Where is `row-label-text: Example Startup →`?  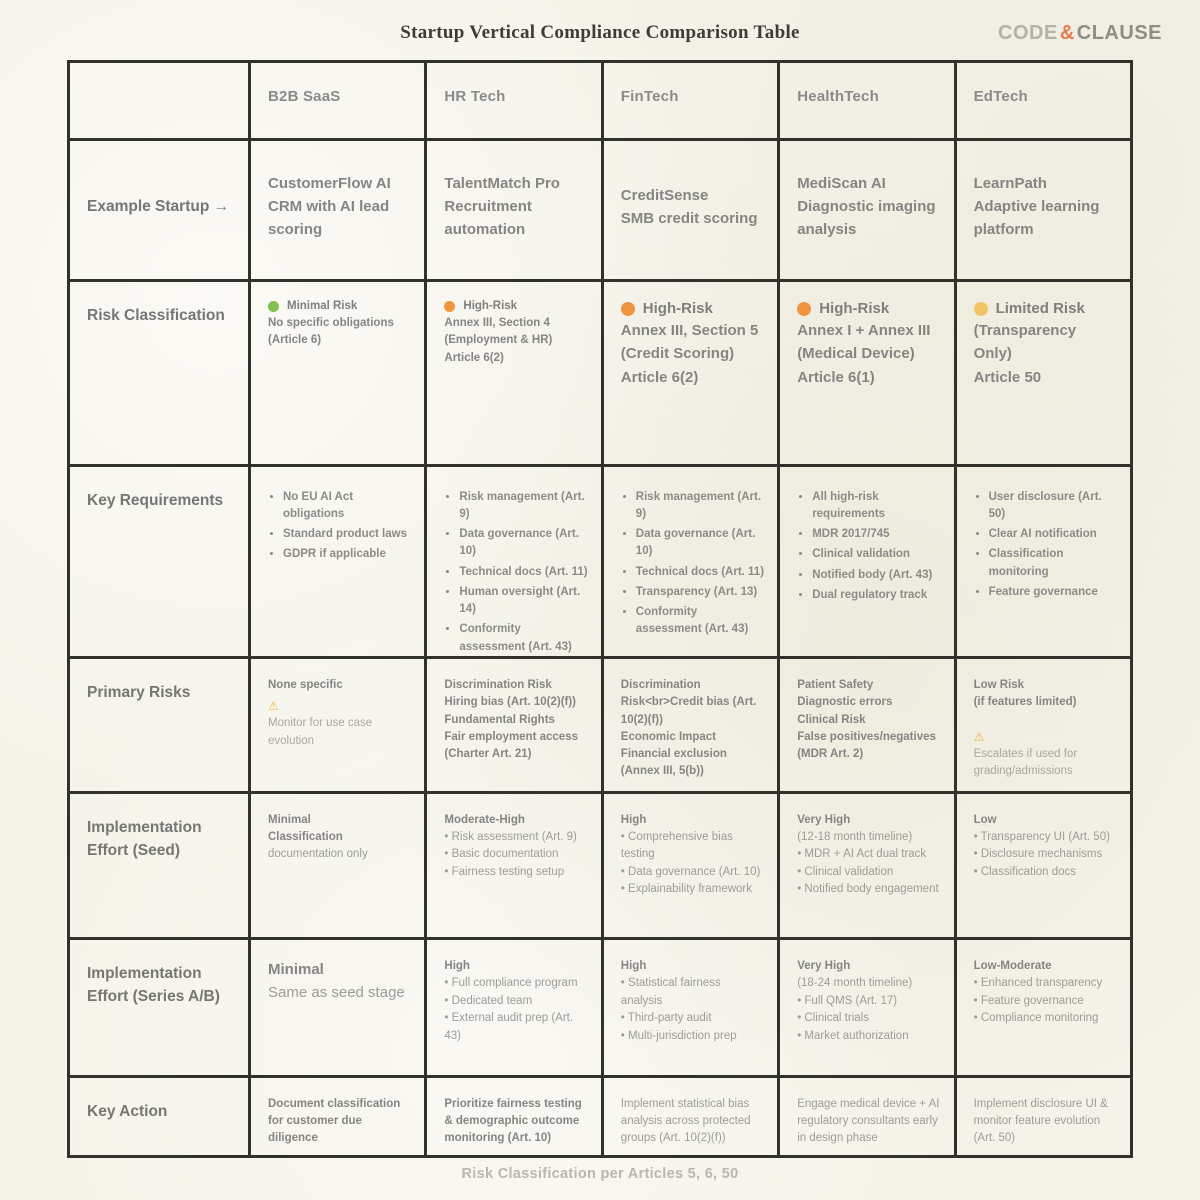
row-label-text: Example Startup → is located at coordinates (158, 207).